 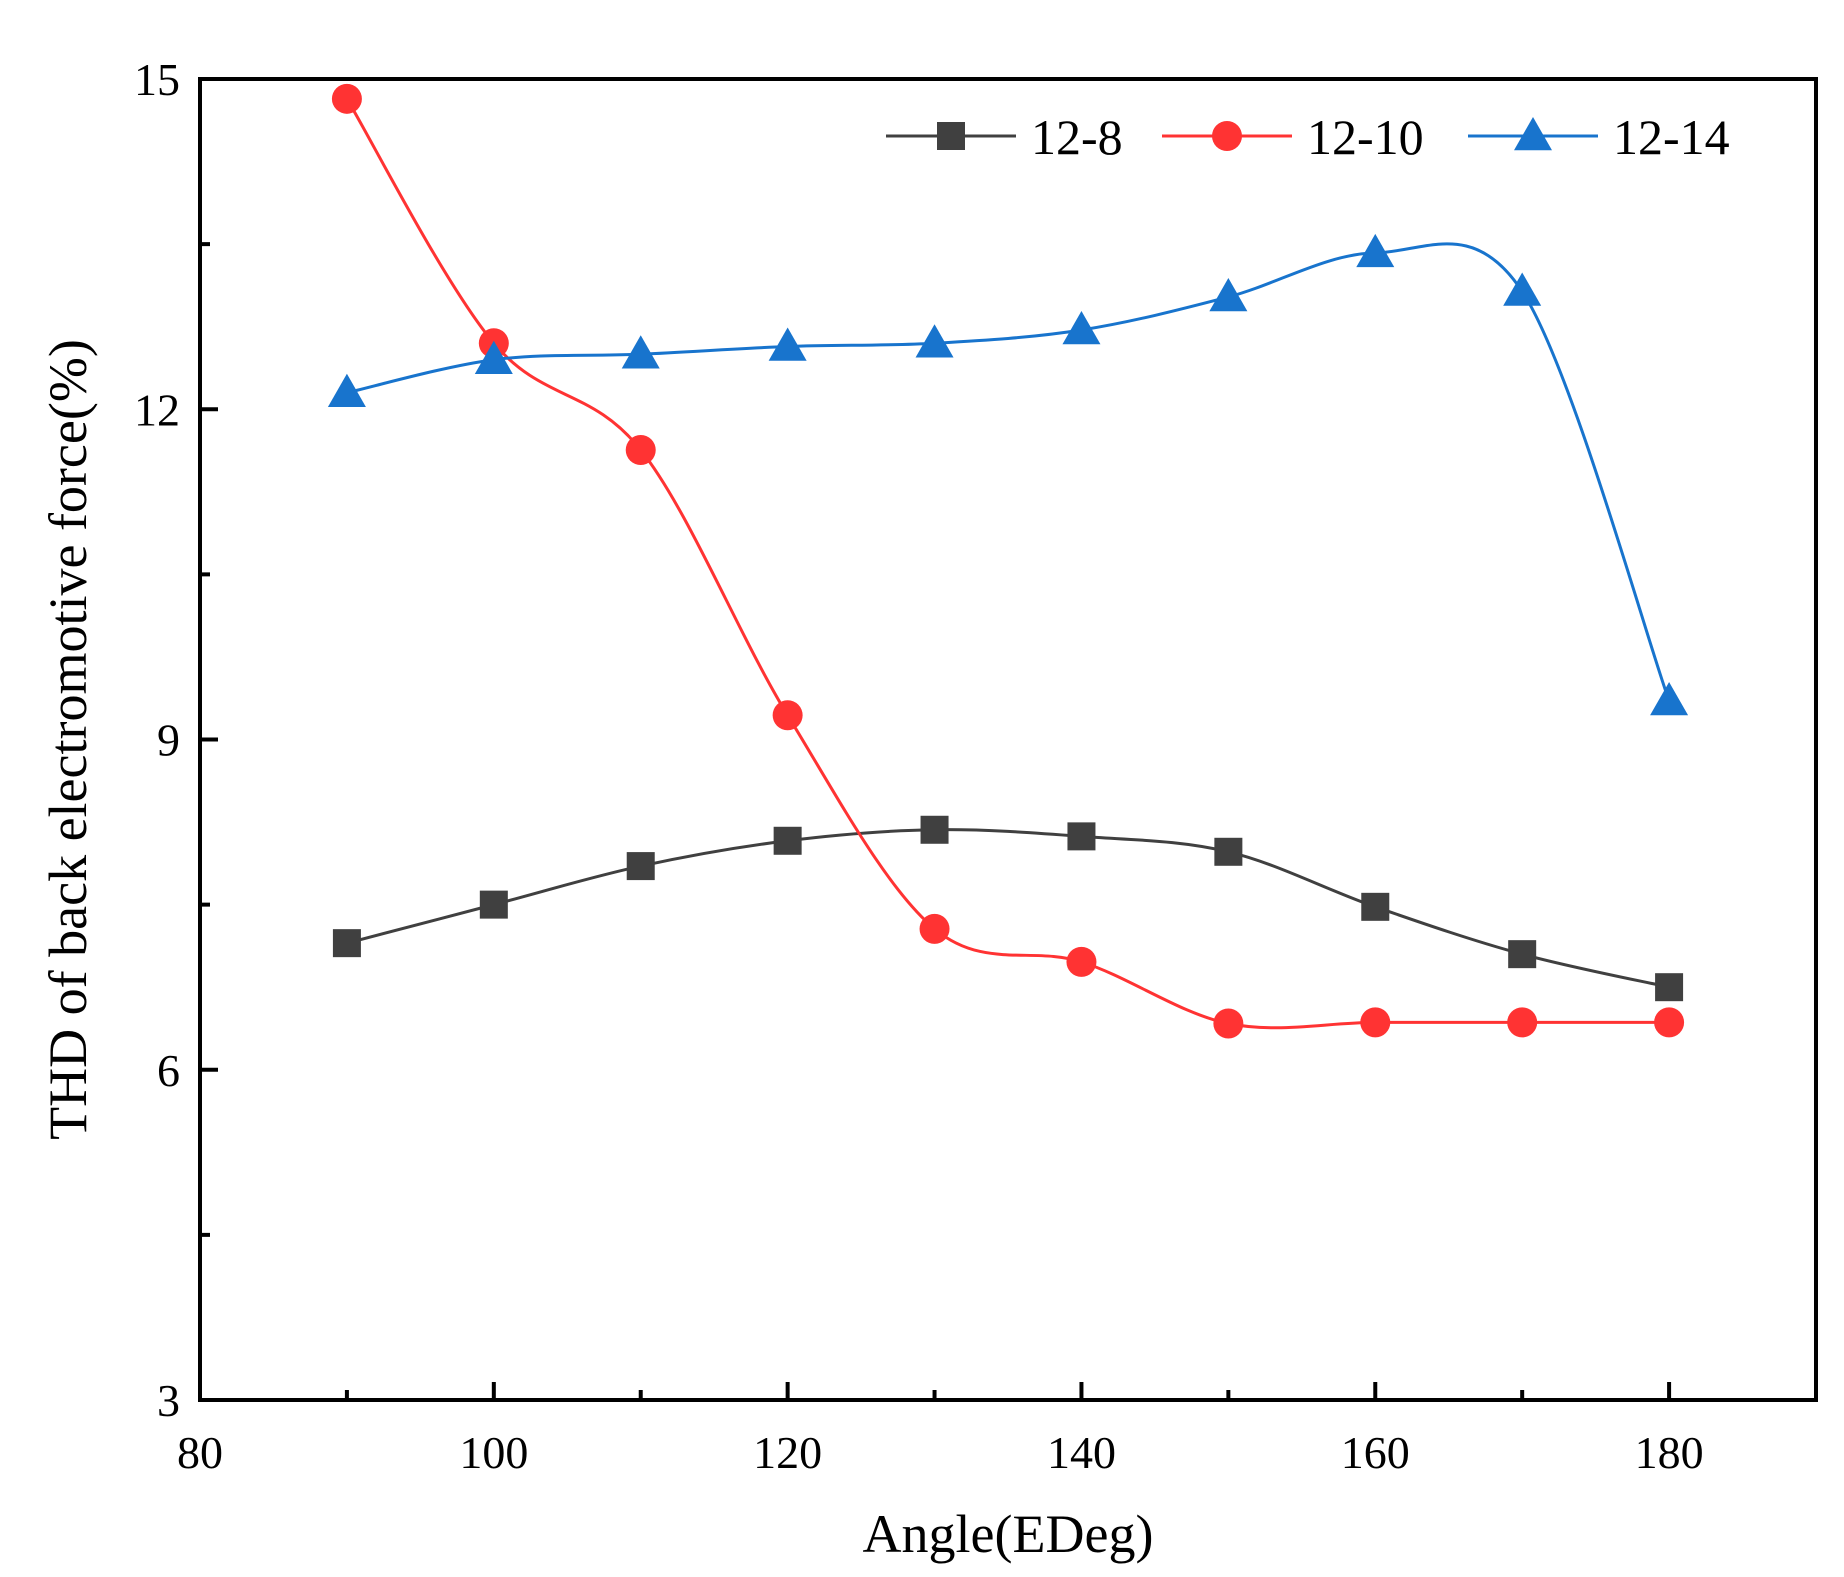 I want to click on series-line, so click(x=1008, y=908).